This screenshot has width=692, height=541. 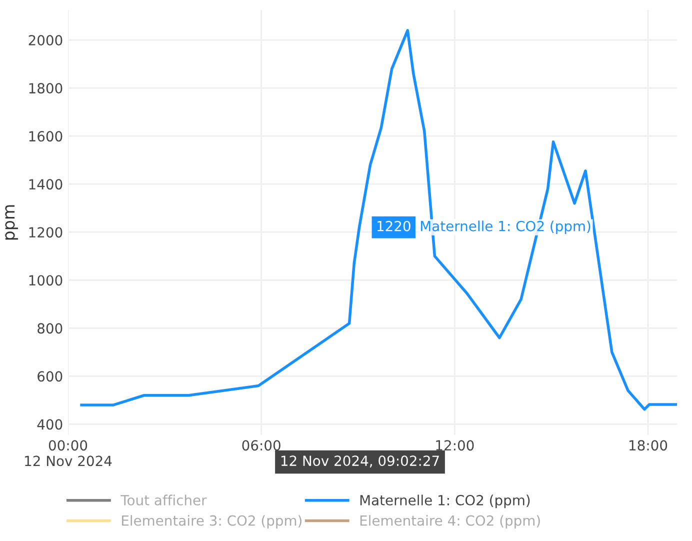 I want to click on y-axis-title: ppm, so click(x=11, y=222).